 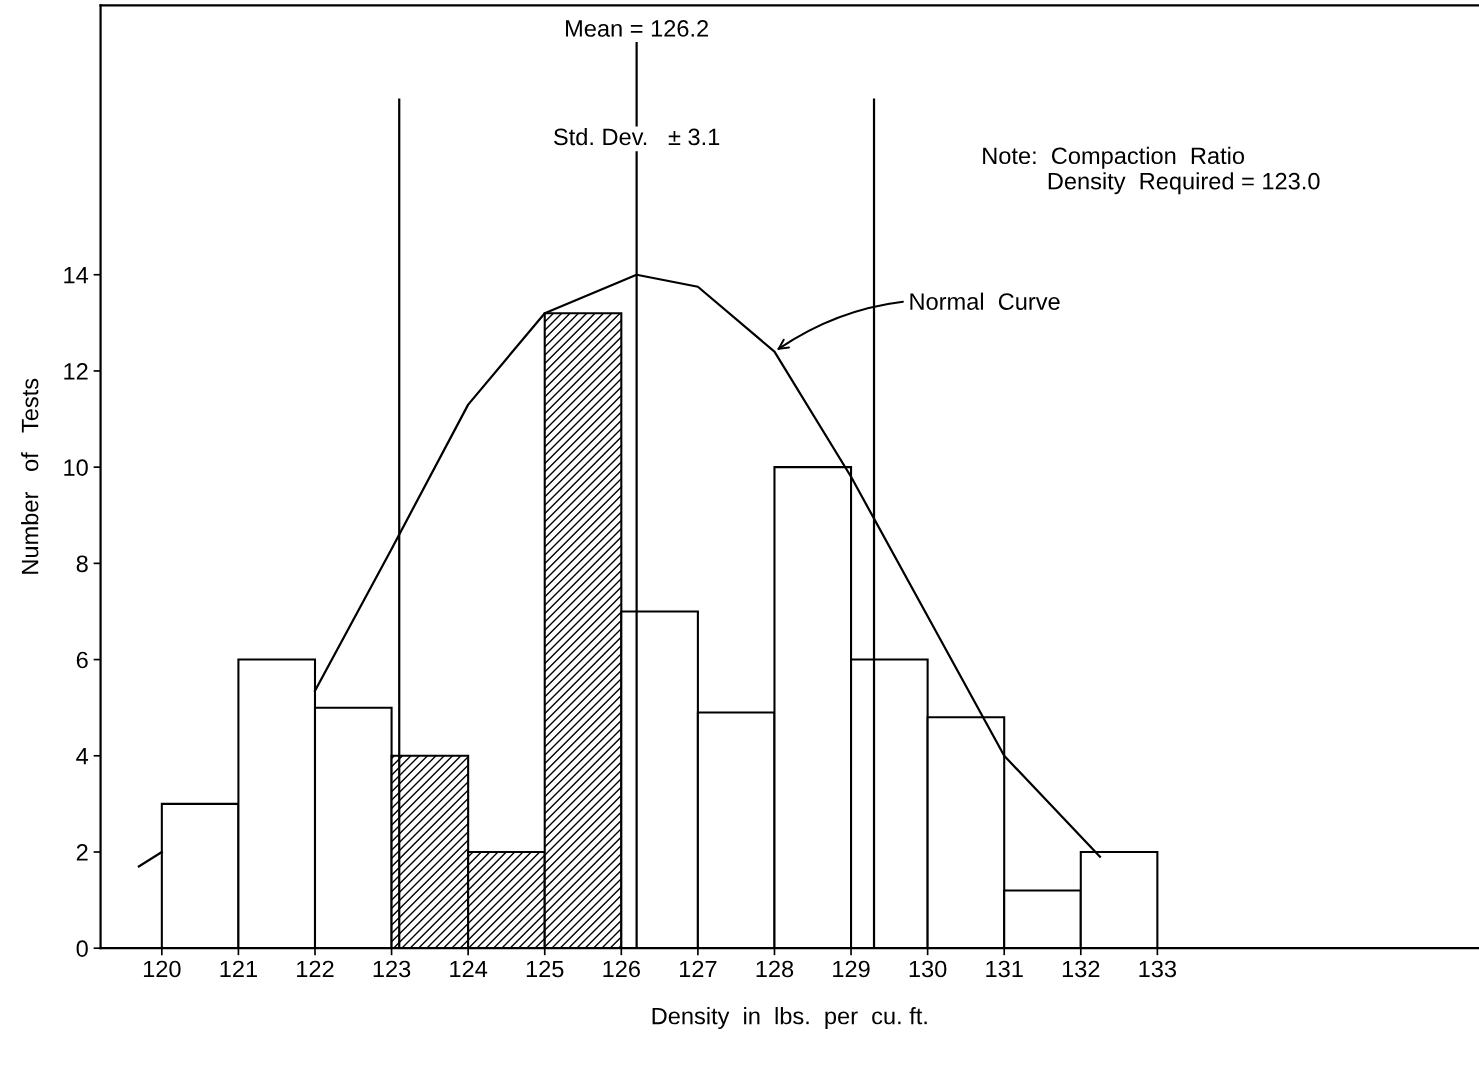 What do you see at coordinates (545, 969) in the screenshot?
I see `x-tick-label: 125` at bounding box center [545, 969].